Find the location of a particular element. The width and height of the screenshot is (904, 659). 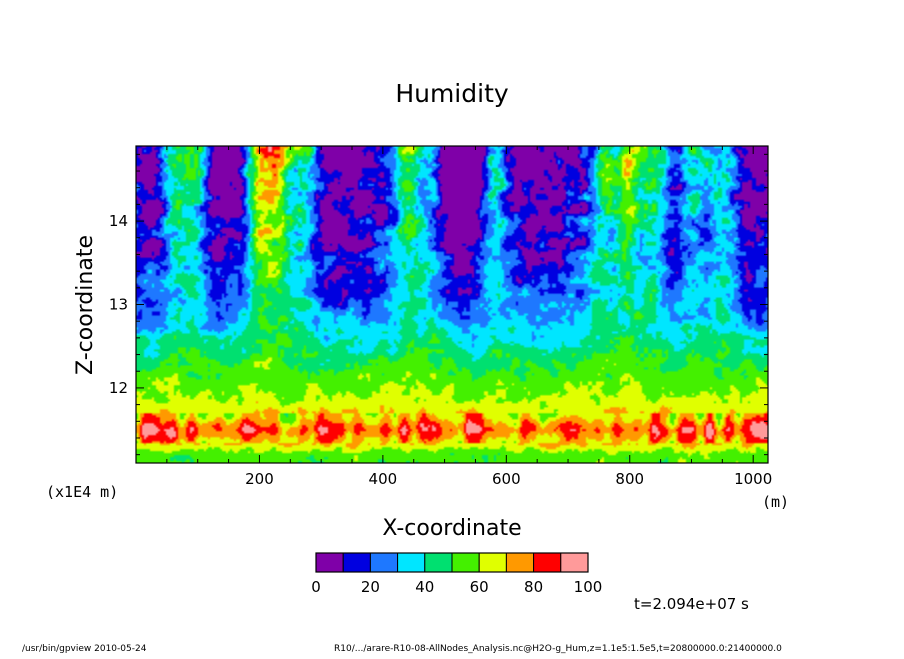

colorbar-tick-label: 20 is located at coordinates (370, 587).